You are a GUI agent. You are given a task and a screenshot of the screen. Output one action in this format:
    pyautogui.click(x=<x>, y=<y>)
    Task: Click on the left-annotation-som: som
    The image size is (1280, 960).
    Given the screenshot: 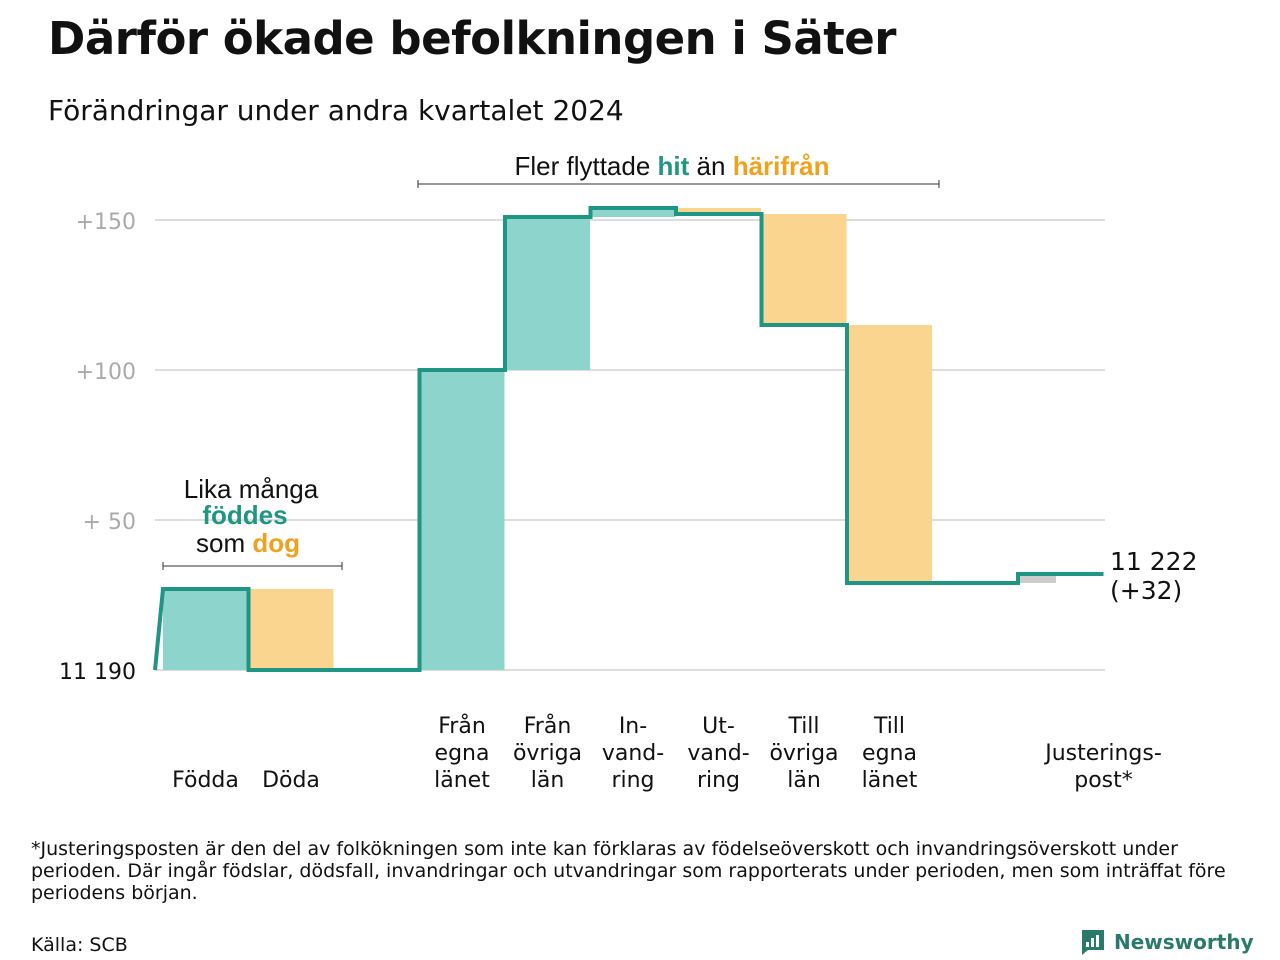 What is the action you would take?
    pyautogui.click(x=220, y=543)
    